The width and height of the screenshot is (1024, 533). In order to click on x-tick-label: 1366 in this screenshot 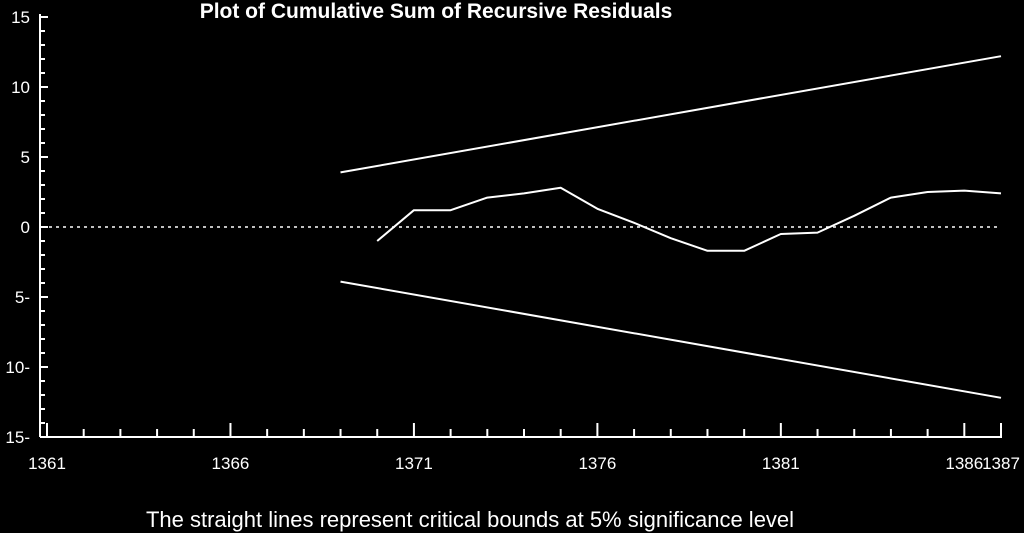, I will do `click(231, 463)`.